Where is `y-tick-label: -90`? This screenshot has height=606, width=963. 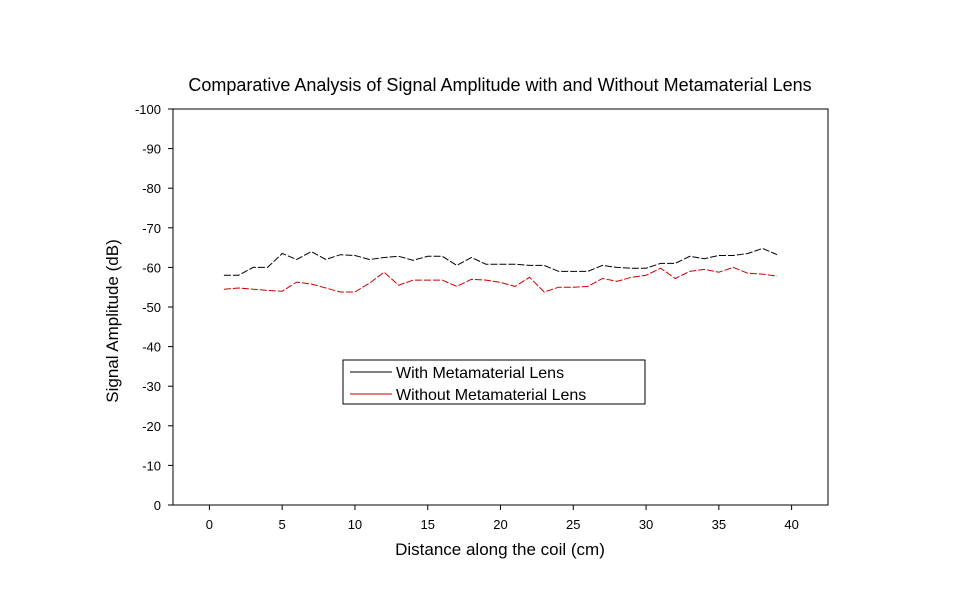 y-tick-label: -90 is located at coordinates (151, 149).